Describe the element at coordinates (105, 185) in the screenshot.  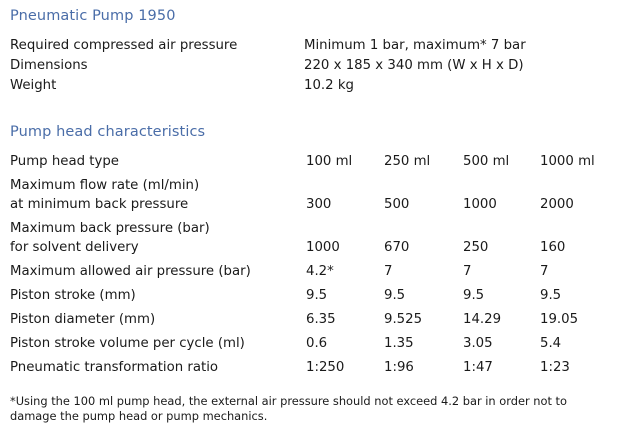
I see `table-row-label: Maximum flow rate (ml/min)` at that location.